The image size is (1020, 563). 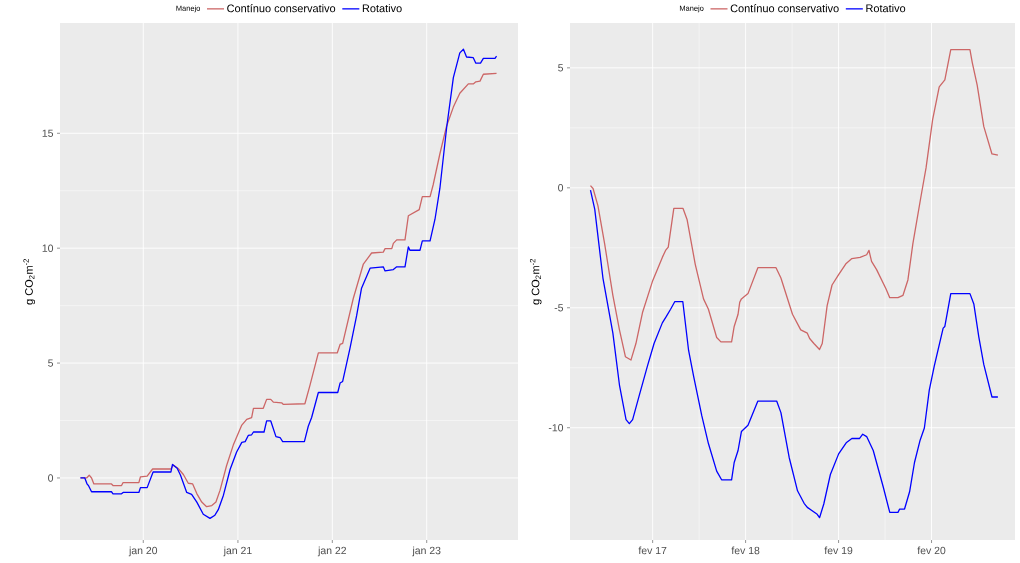 What do you see at coordinates (48, 248) in the screenshot?
I see `y-tick-label: 10` at bounding box center [48, 248].